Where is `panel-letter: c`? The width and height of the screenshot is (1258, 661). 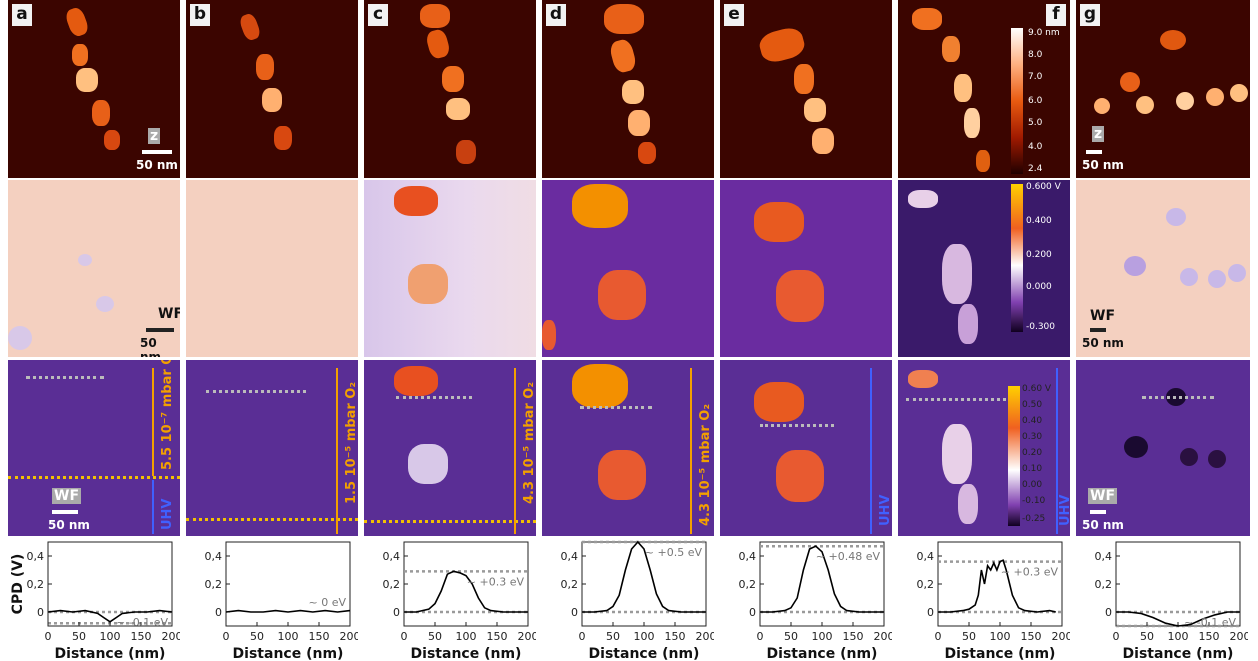
panel-letter: c is located at coordinates (378, 15).